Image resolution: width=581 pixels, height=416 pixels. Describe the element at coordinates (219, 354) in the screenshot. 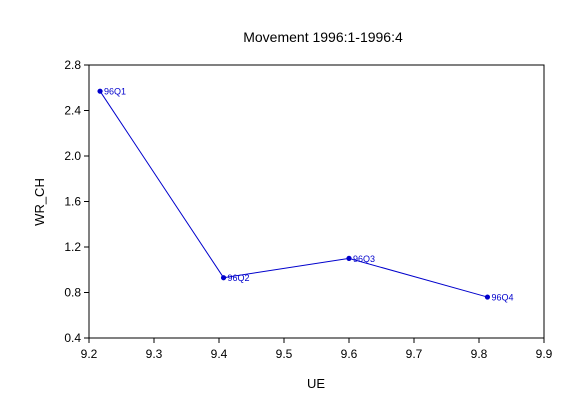

I see `x-tick-label: 9.4` at that location.